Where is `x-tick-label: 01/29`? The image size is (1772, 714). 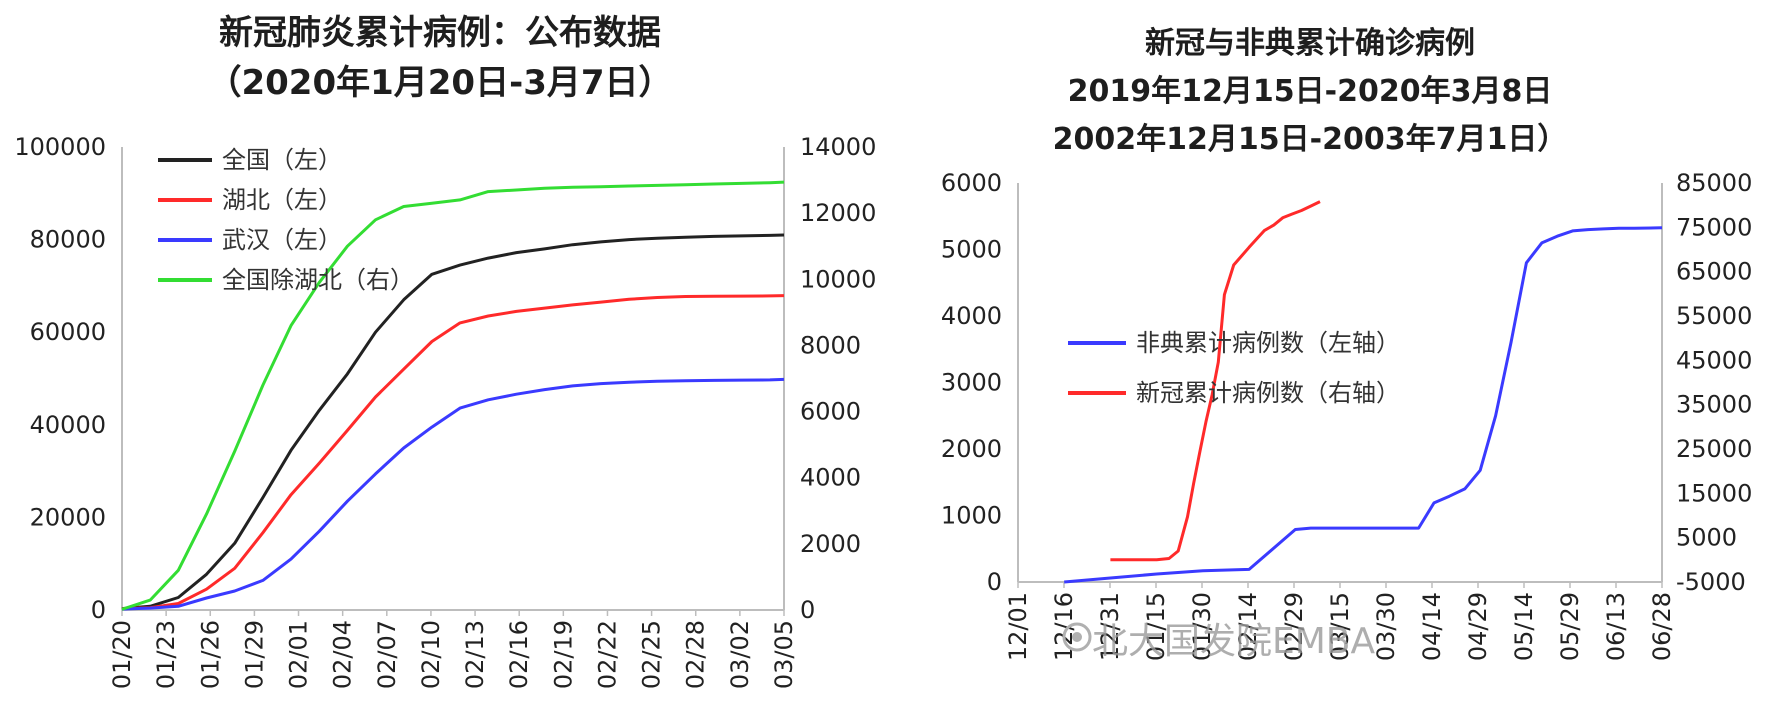
x-tick-label: 01/29 is located at coordinates (254, 654).